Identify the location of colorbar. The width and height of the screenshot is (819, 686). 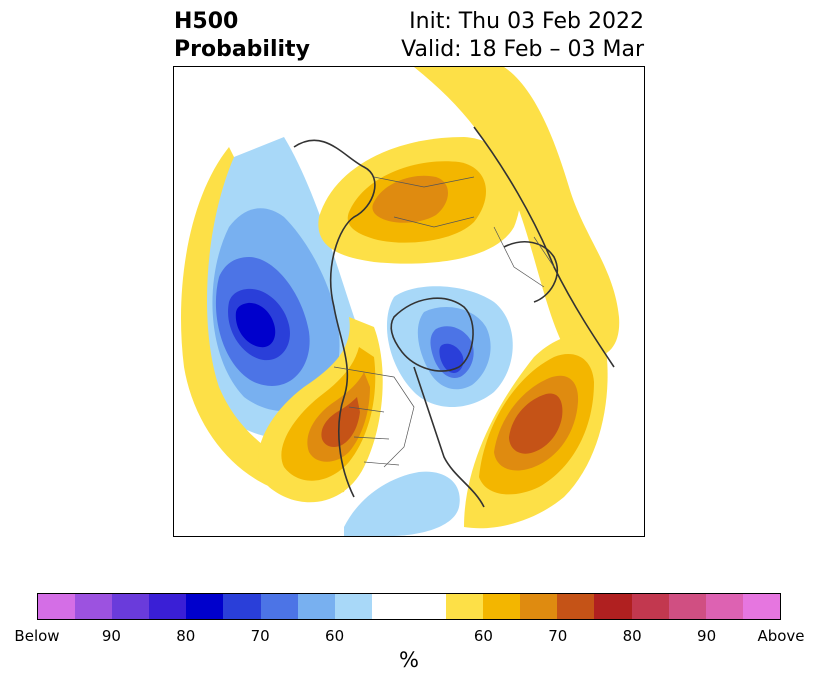
(409, 606).